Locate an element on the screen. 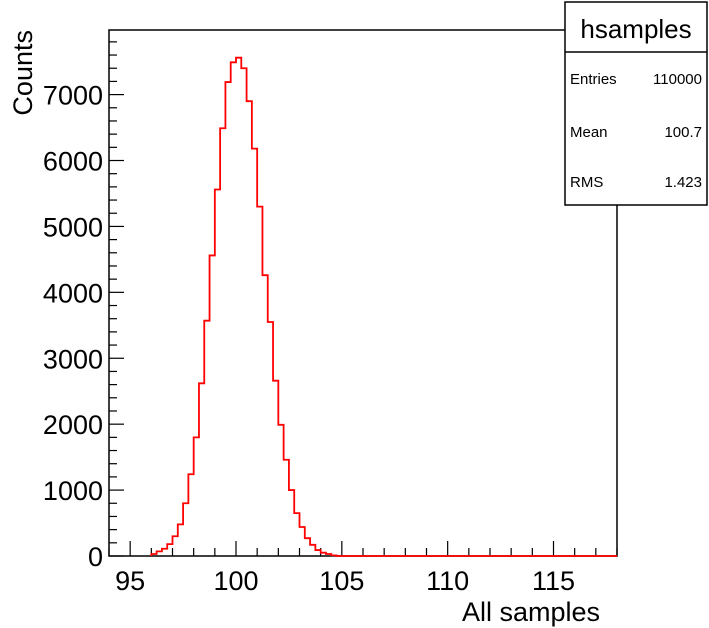 This screenshot has width=709, height=628. y-tick-label: 7000 is located at coordinates (73, 96).